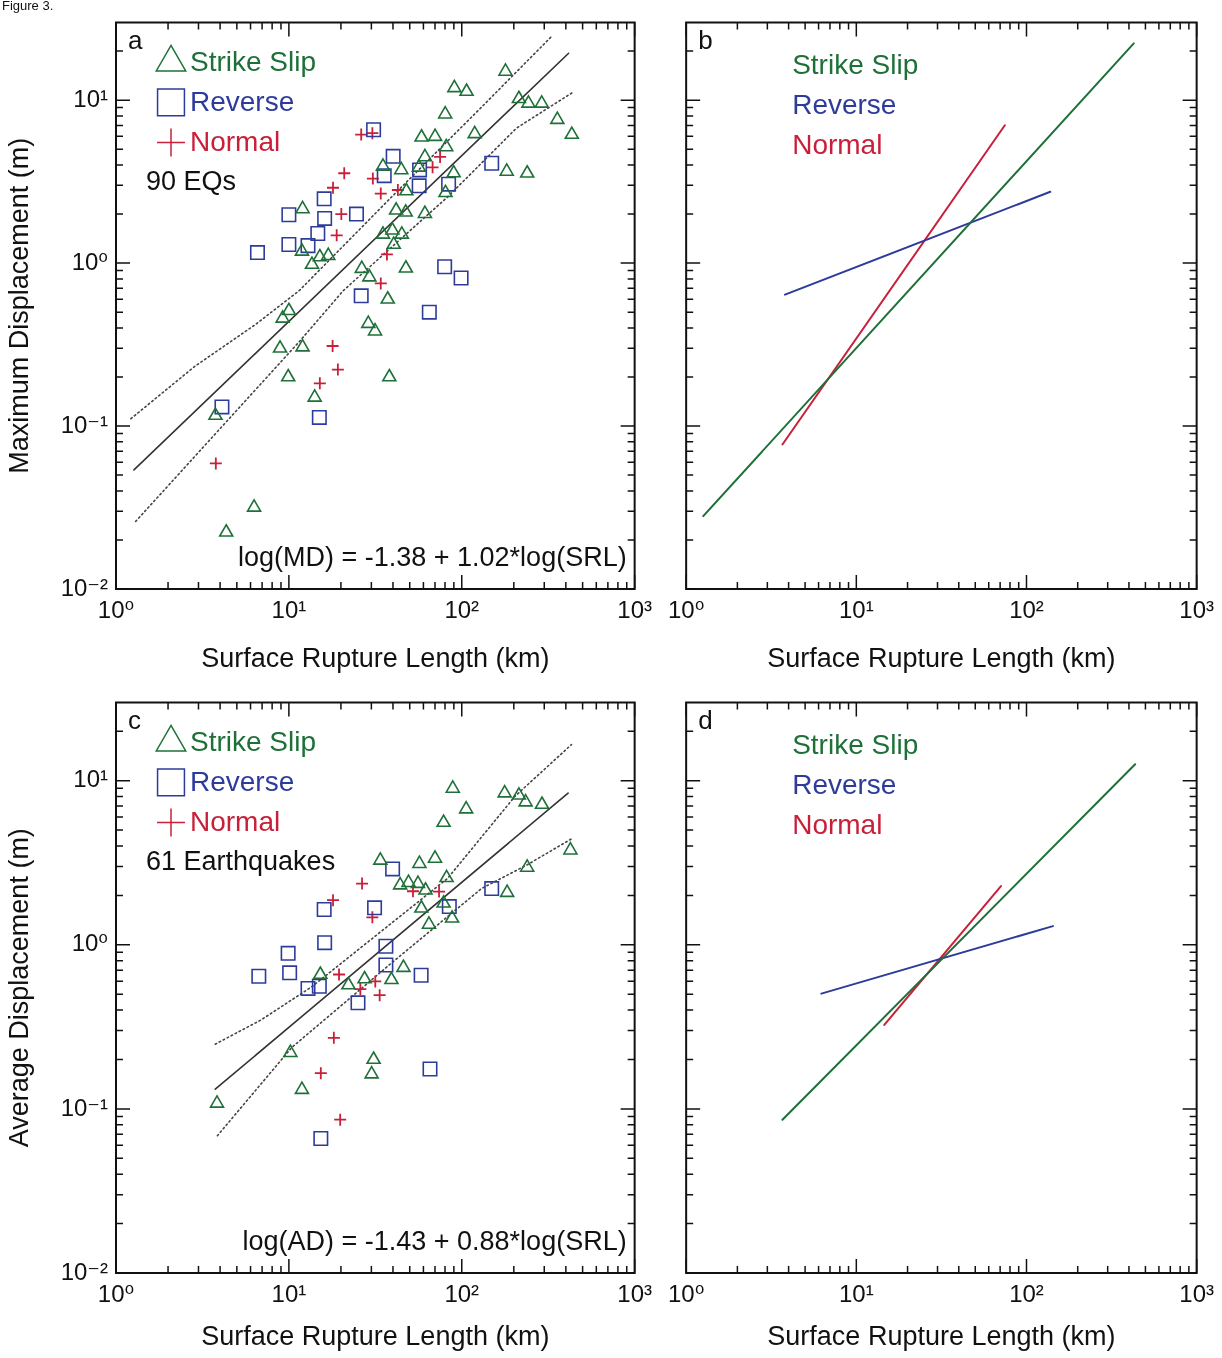 This screenshot has height=1358, width=1222. Describe the element at coordinates (432, 557) in the screenshot. I see `annotation: log(MD) = -1.38 + 1.02*log(SRL)` at that location.